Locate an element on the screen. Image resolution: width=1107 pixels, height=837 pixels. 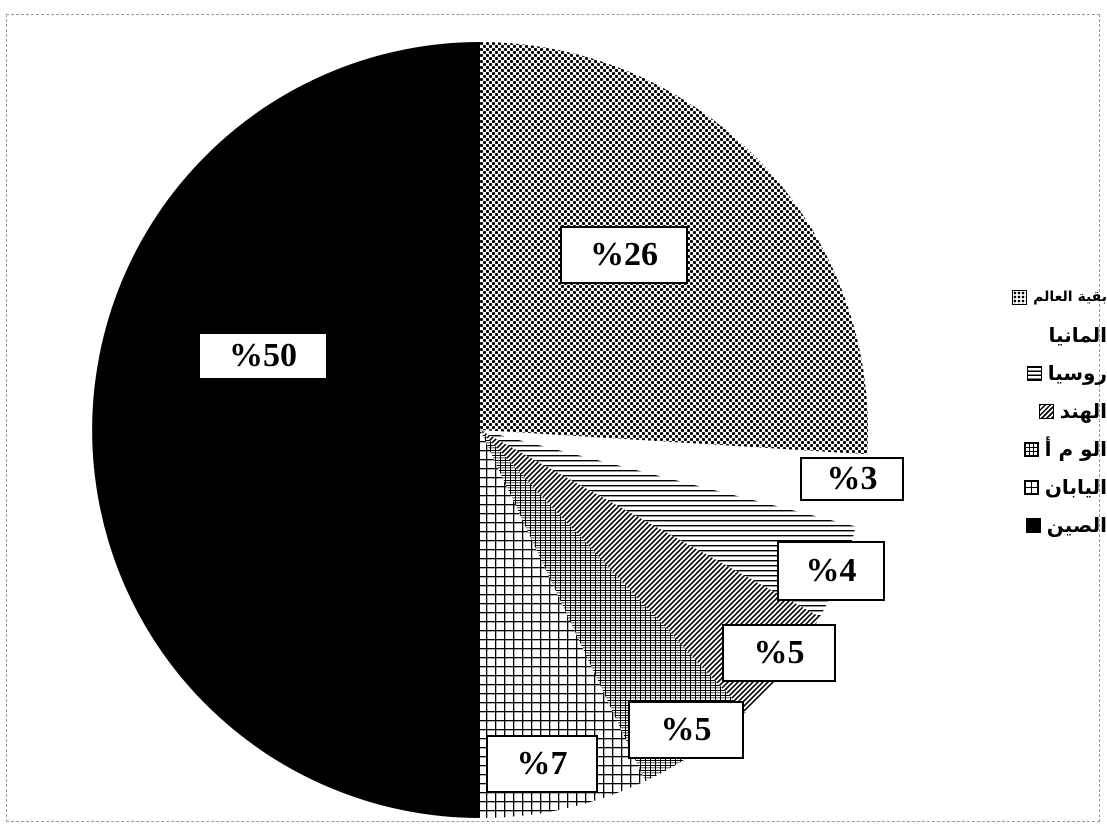
legend-swatch-hlines is located at coordinates (1034, 373).